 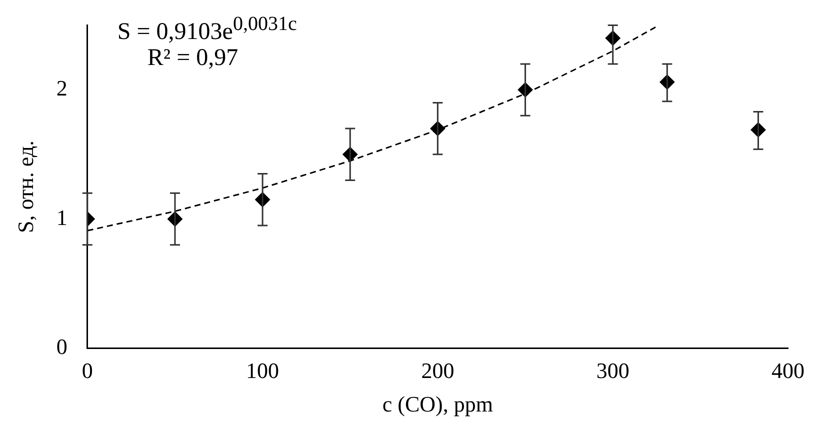 What do you see at coordinates (788, 371) in the screenshot?
I see `x-tick-label: 400` at bounding box center [788, 371].